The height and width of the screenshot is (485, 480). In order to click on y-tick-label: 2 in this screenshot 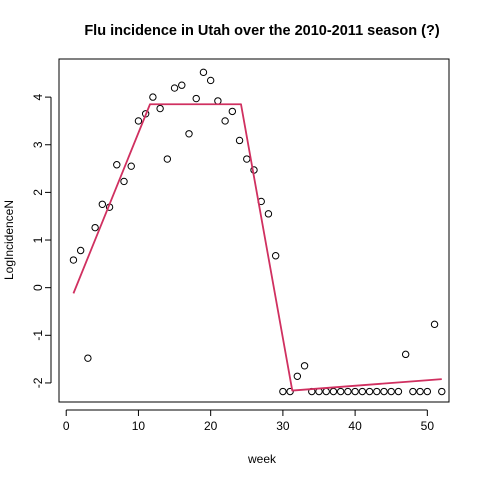, I will do `click(38, 192)`.